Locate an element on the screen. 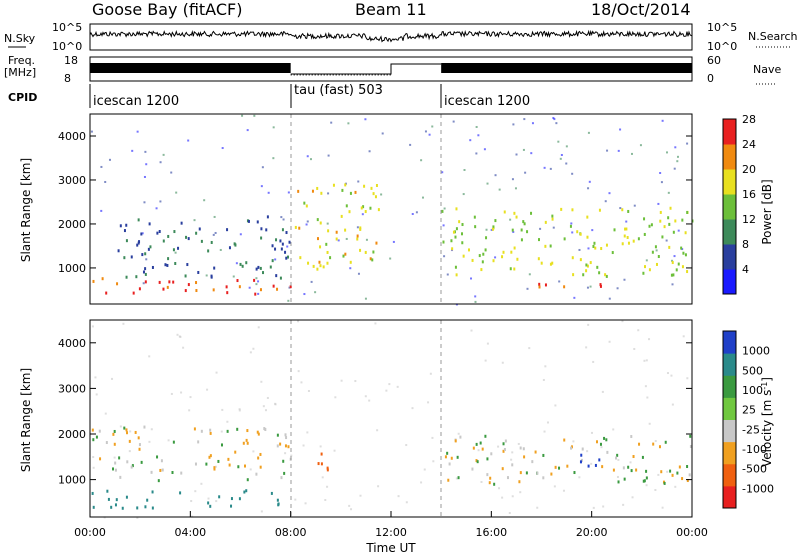 This screenshot has width=800, height=554. velocity-scale-tick: -1000 is located at coordinates (758, 488).